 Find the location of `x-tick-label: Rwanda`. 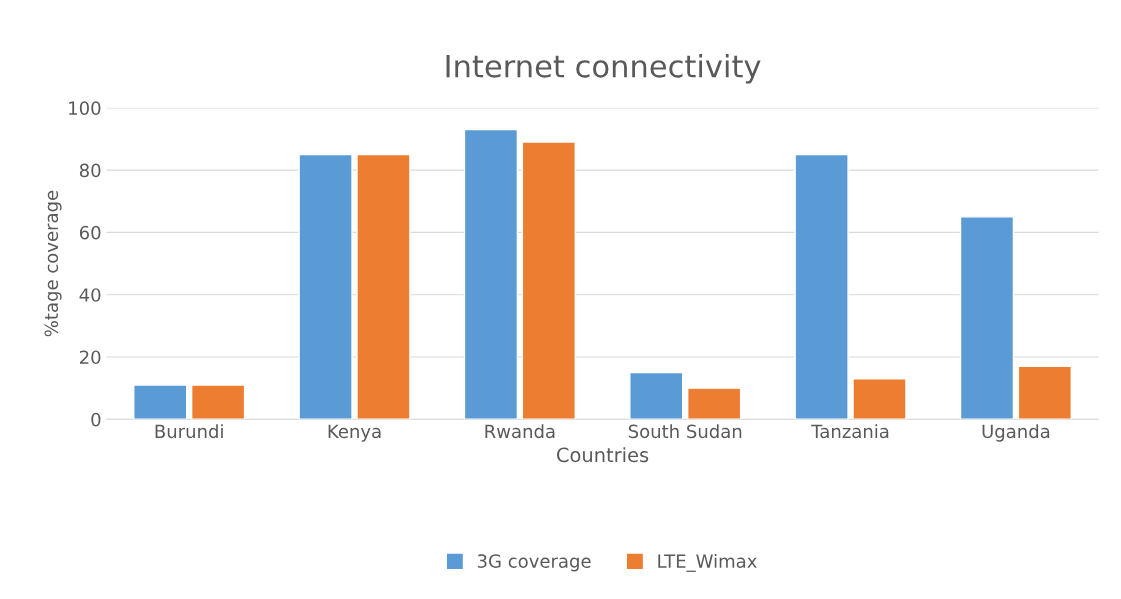

x-tick-label: Rwanda is located at coordinates (520, 431).